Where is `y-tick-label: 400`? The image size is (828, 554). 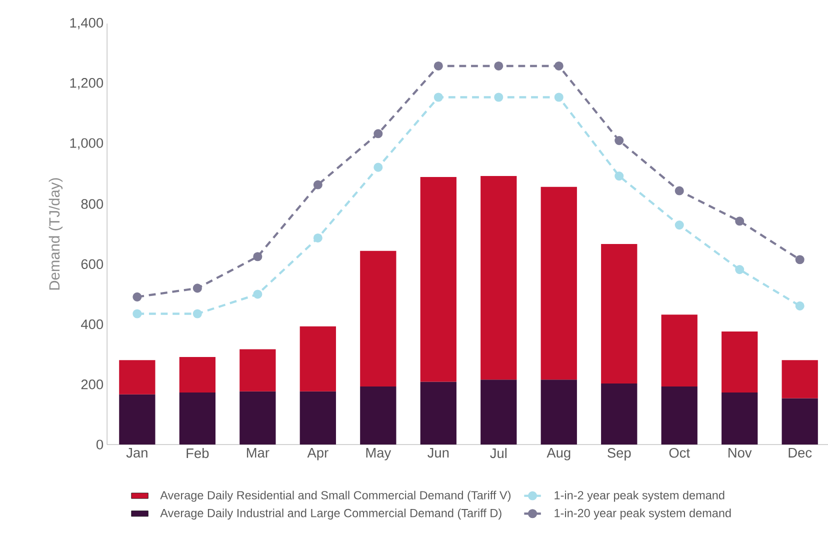
y-tick-label: 400 is located at coordinates (92, 325).